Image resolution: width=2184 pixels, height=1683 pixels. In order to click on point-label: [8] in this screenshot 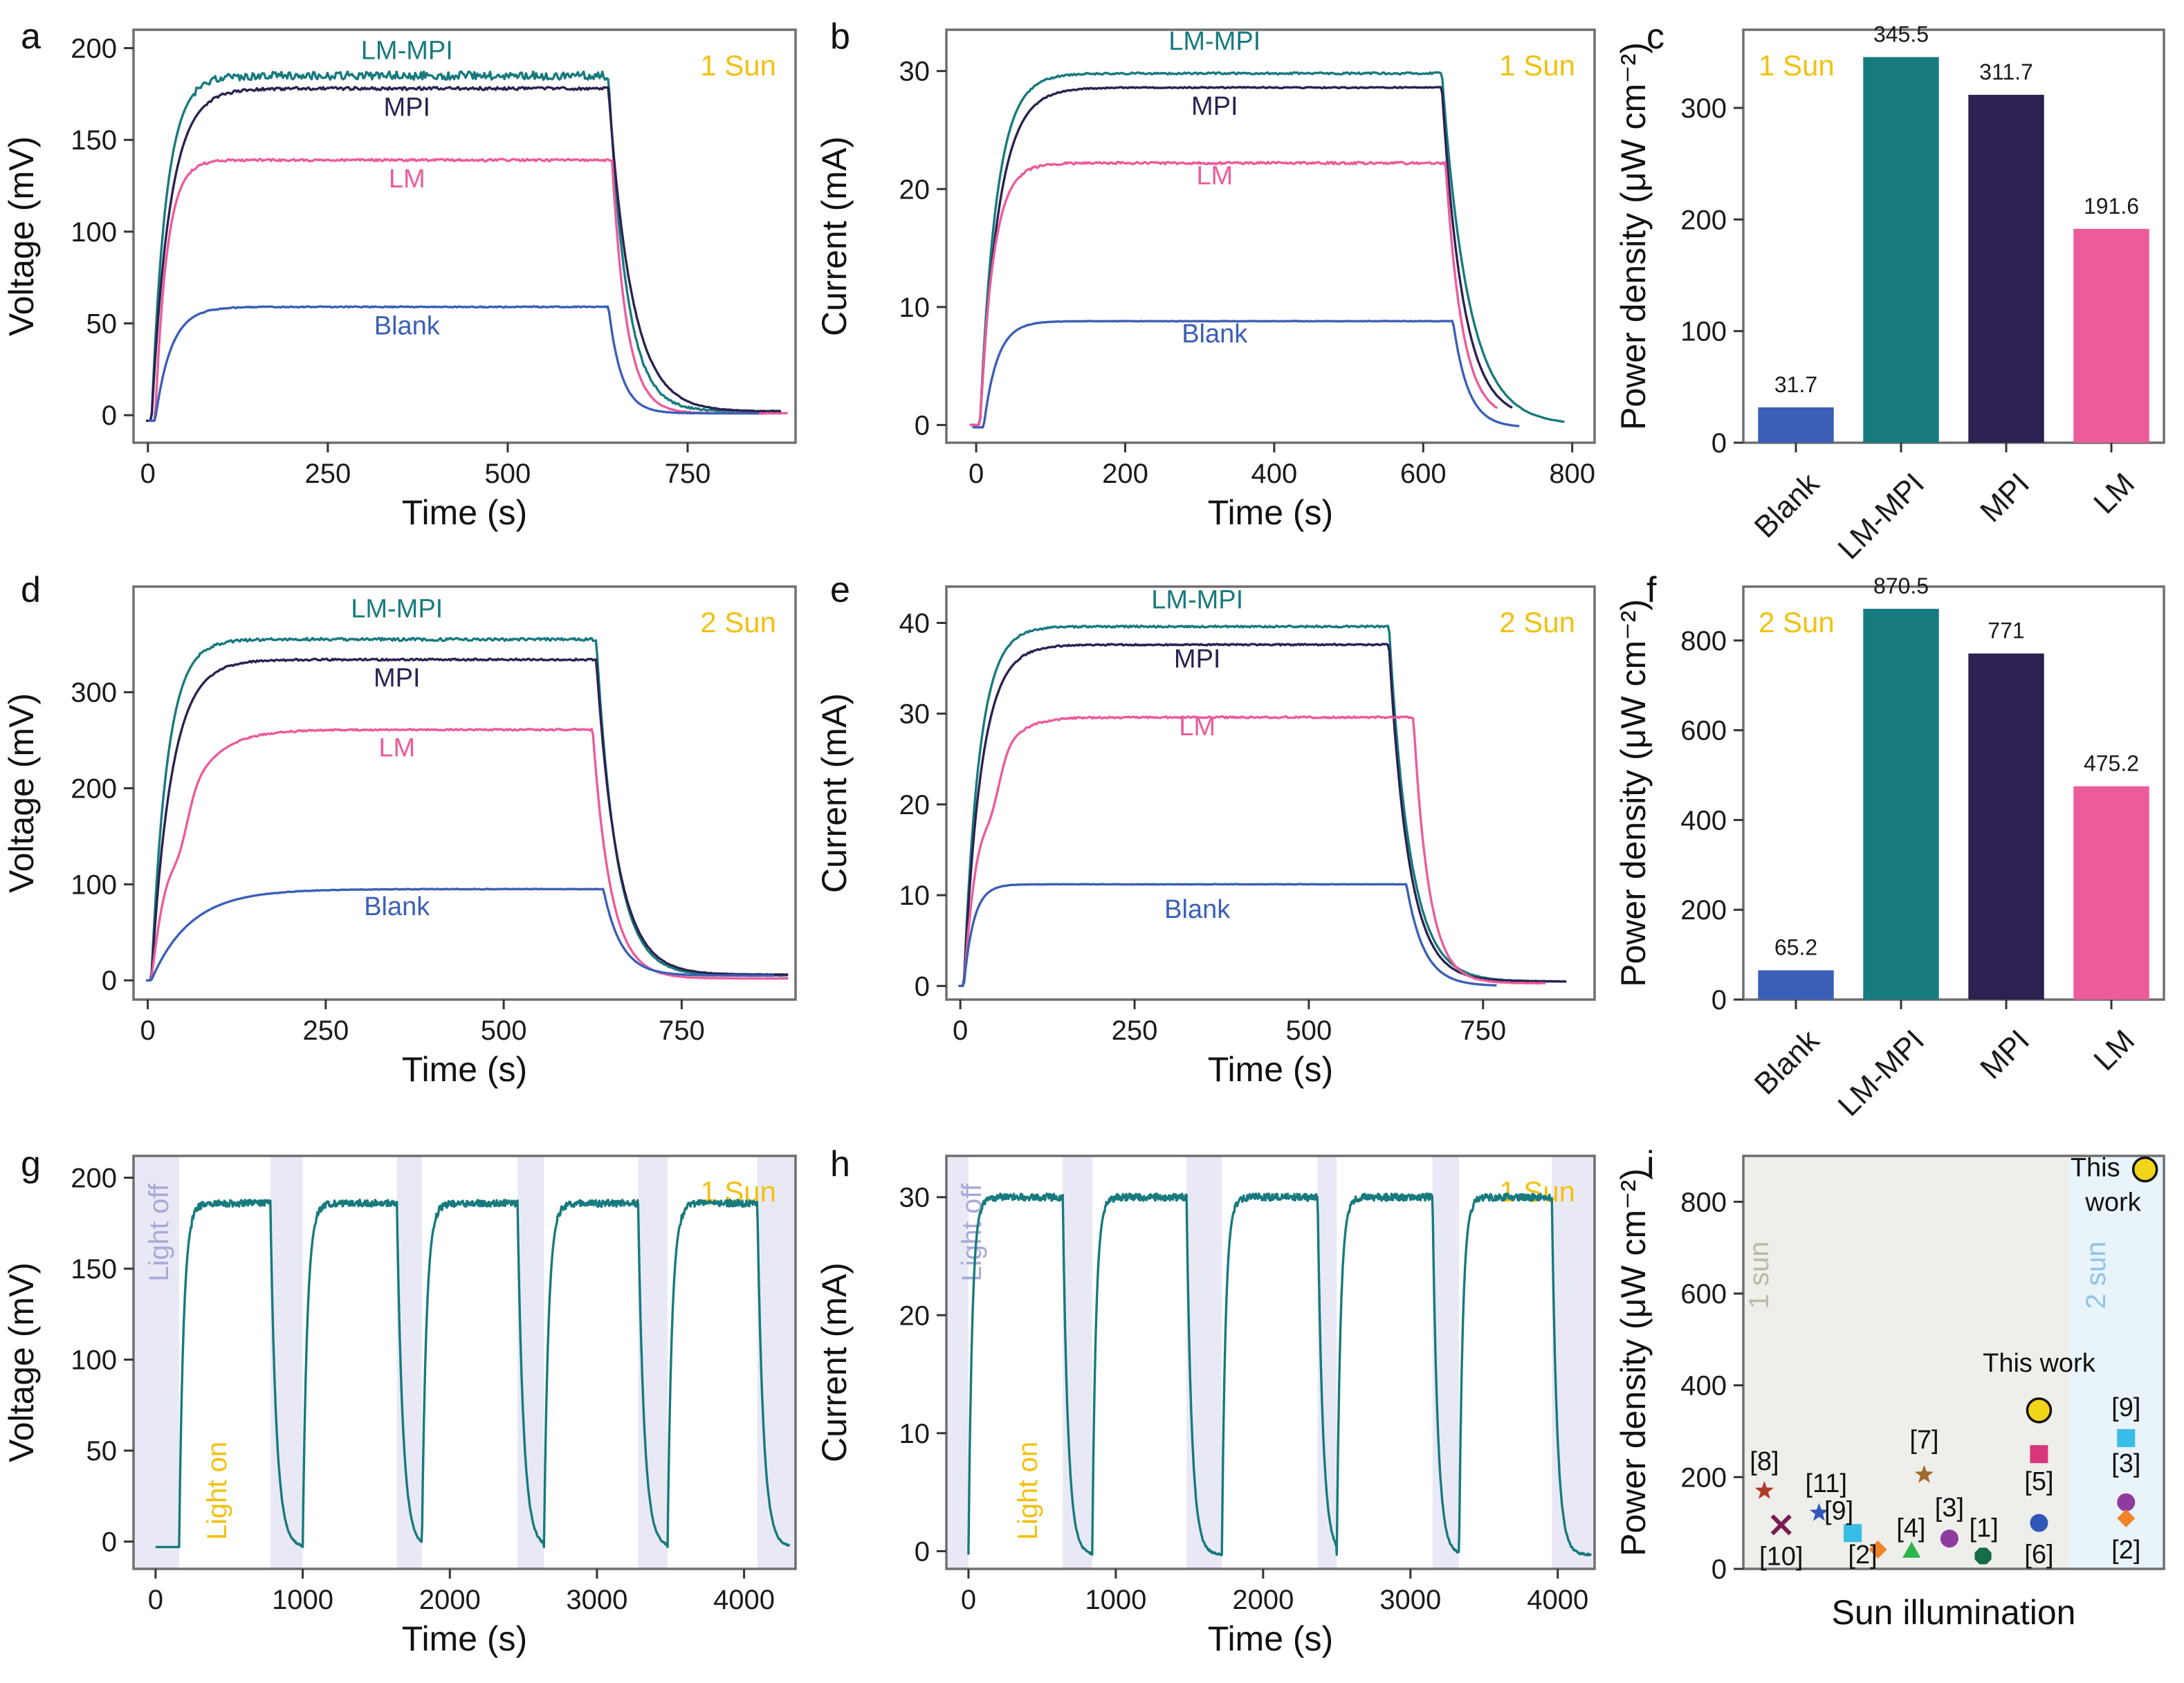, I will do `click(1764, 1461)`.